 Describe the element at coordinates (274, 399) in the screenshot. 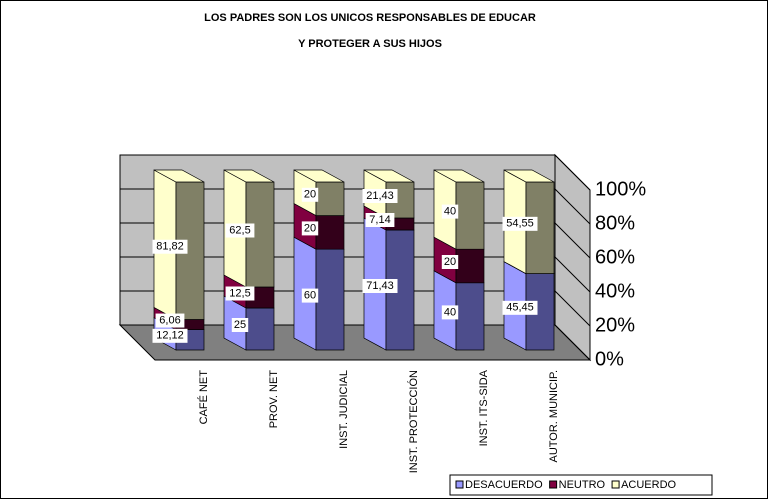

I see `x-tick-label: PROV. NET` at that location.